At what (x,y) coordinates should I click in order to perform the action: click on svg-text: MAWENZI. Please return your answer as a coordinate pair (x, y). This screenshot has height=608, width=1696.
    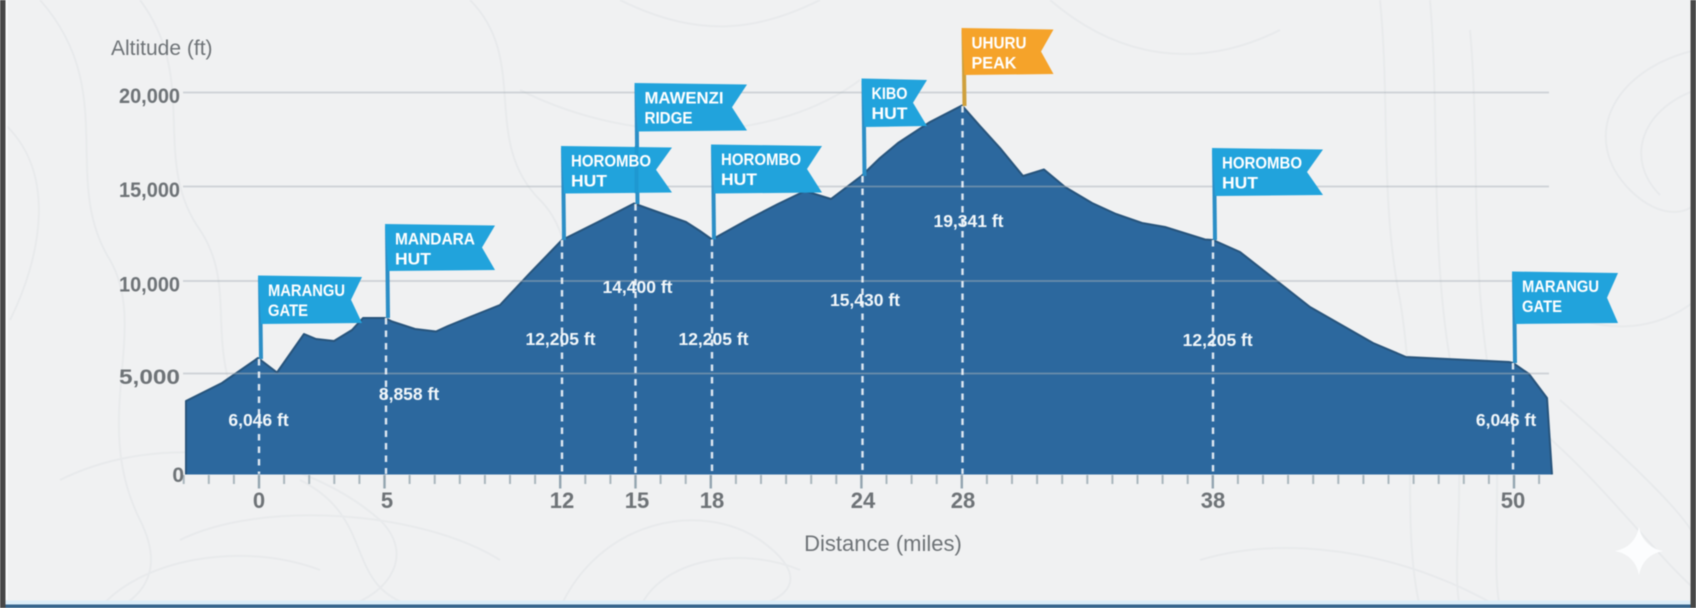
    Looking at the image, I should click on (684, 99).